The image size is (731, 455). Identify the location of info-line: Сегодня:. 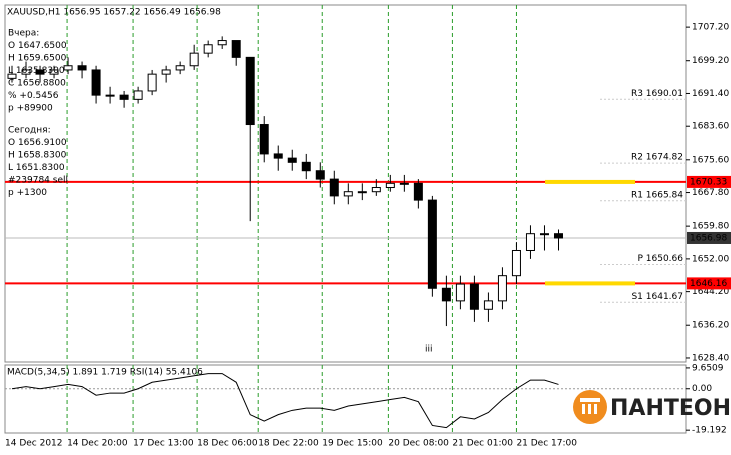
(29, 131).